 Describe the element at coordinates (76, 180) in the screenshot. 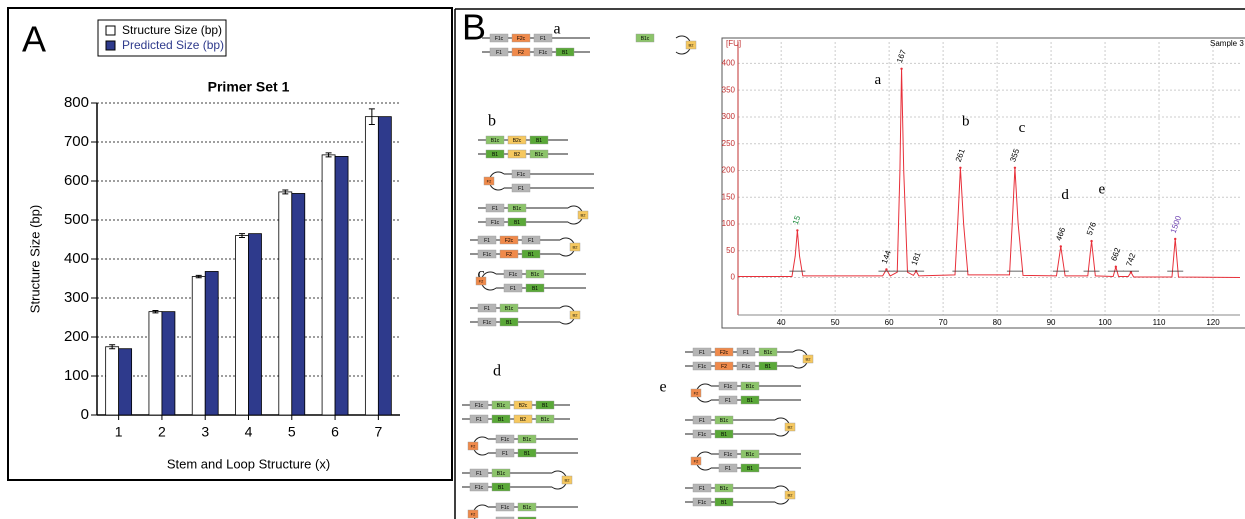

I see `y-tick-label: 600` at that location.